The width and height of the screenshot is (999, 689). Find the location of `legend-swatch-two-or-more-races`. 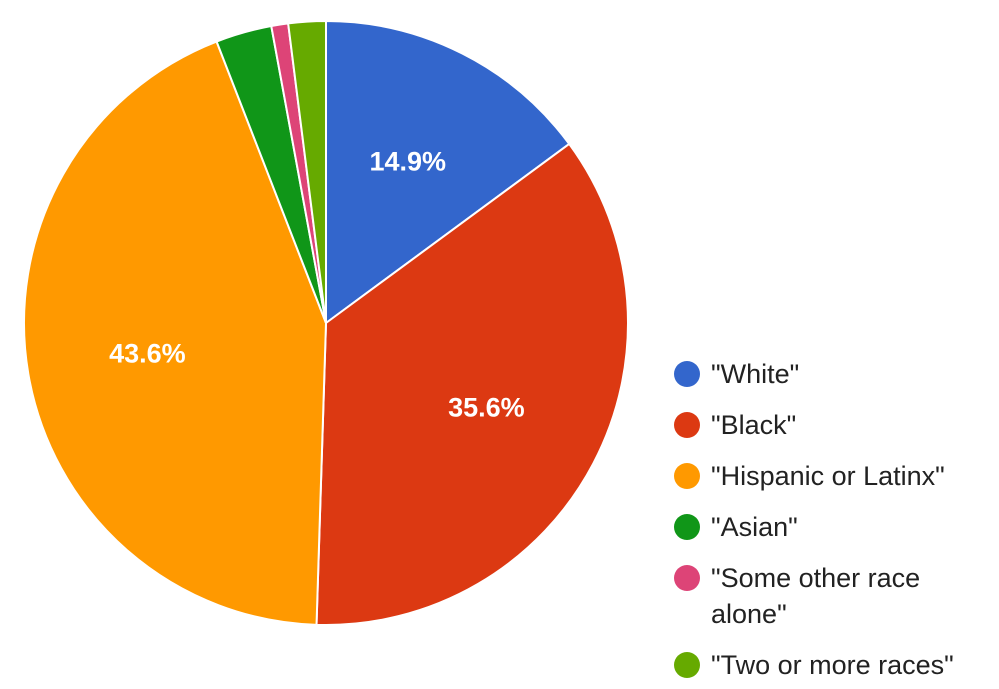

legend-swatch-two-or-more-races is located at coordinates (687, 665).